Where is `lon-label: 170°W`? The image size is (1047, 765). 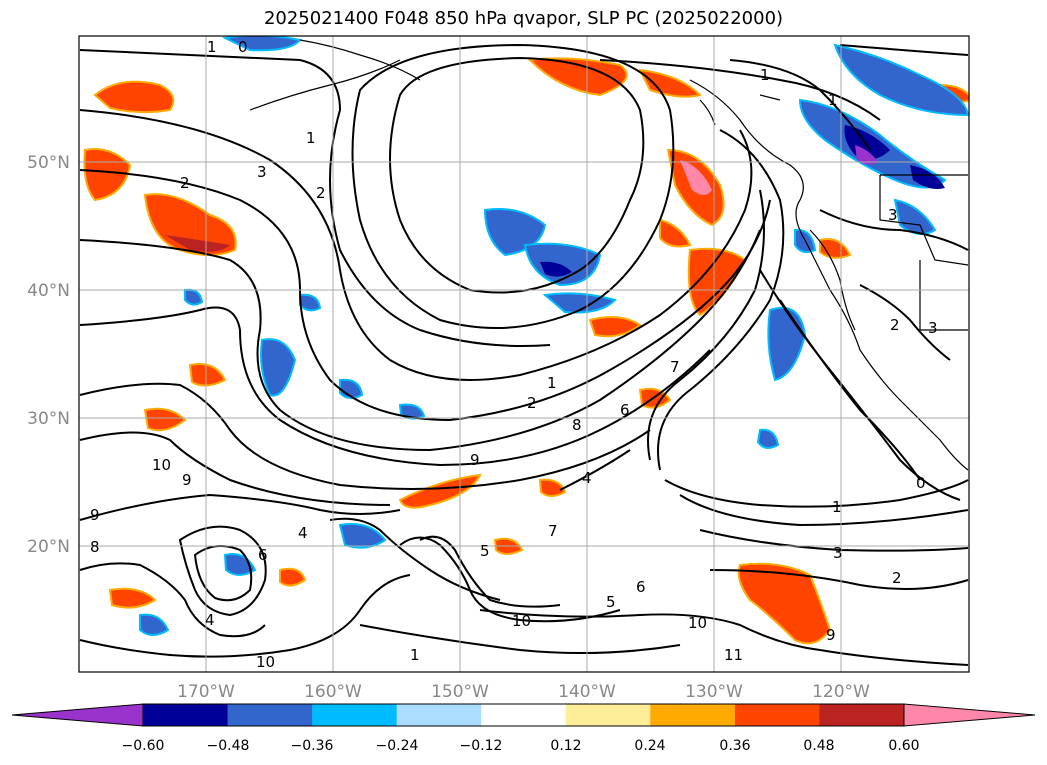 lon-label: 170°W is located at coordinates (206, 692).